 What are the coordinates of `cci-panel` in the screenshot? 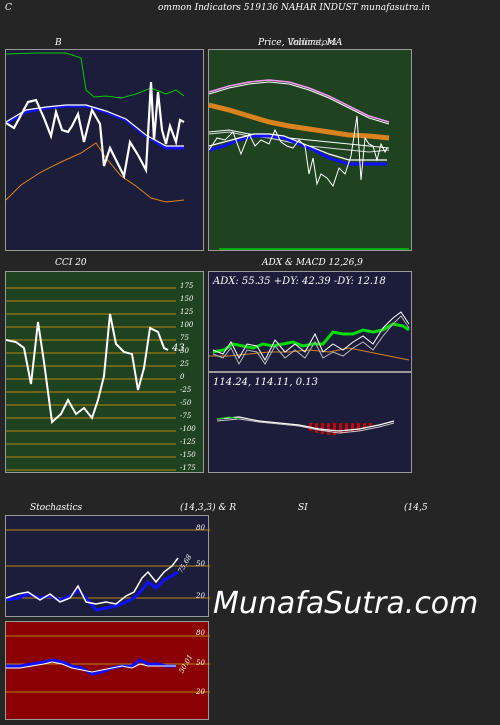 It's located at (104, 372).